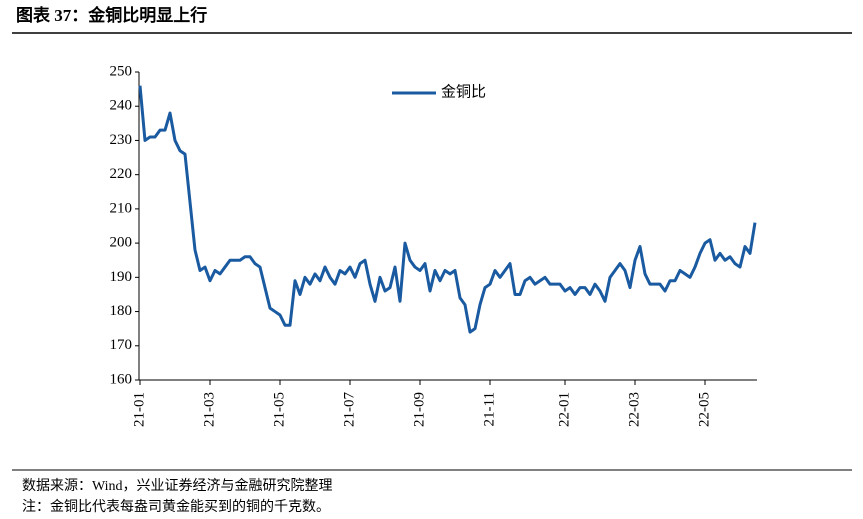 The height and width of the screenshot is (519, 863). I want to click on y-tick-label: 160, so click(121, 379).